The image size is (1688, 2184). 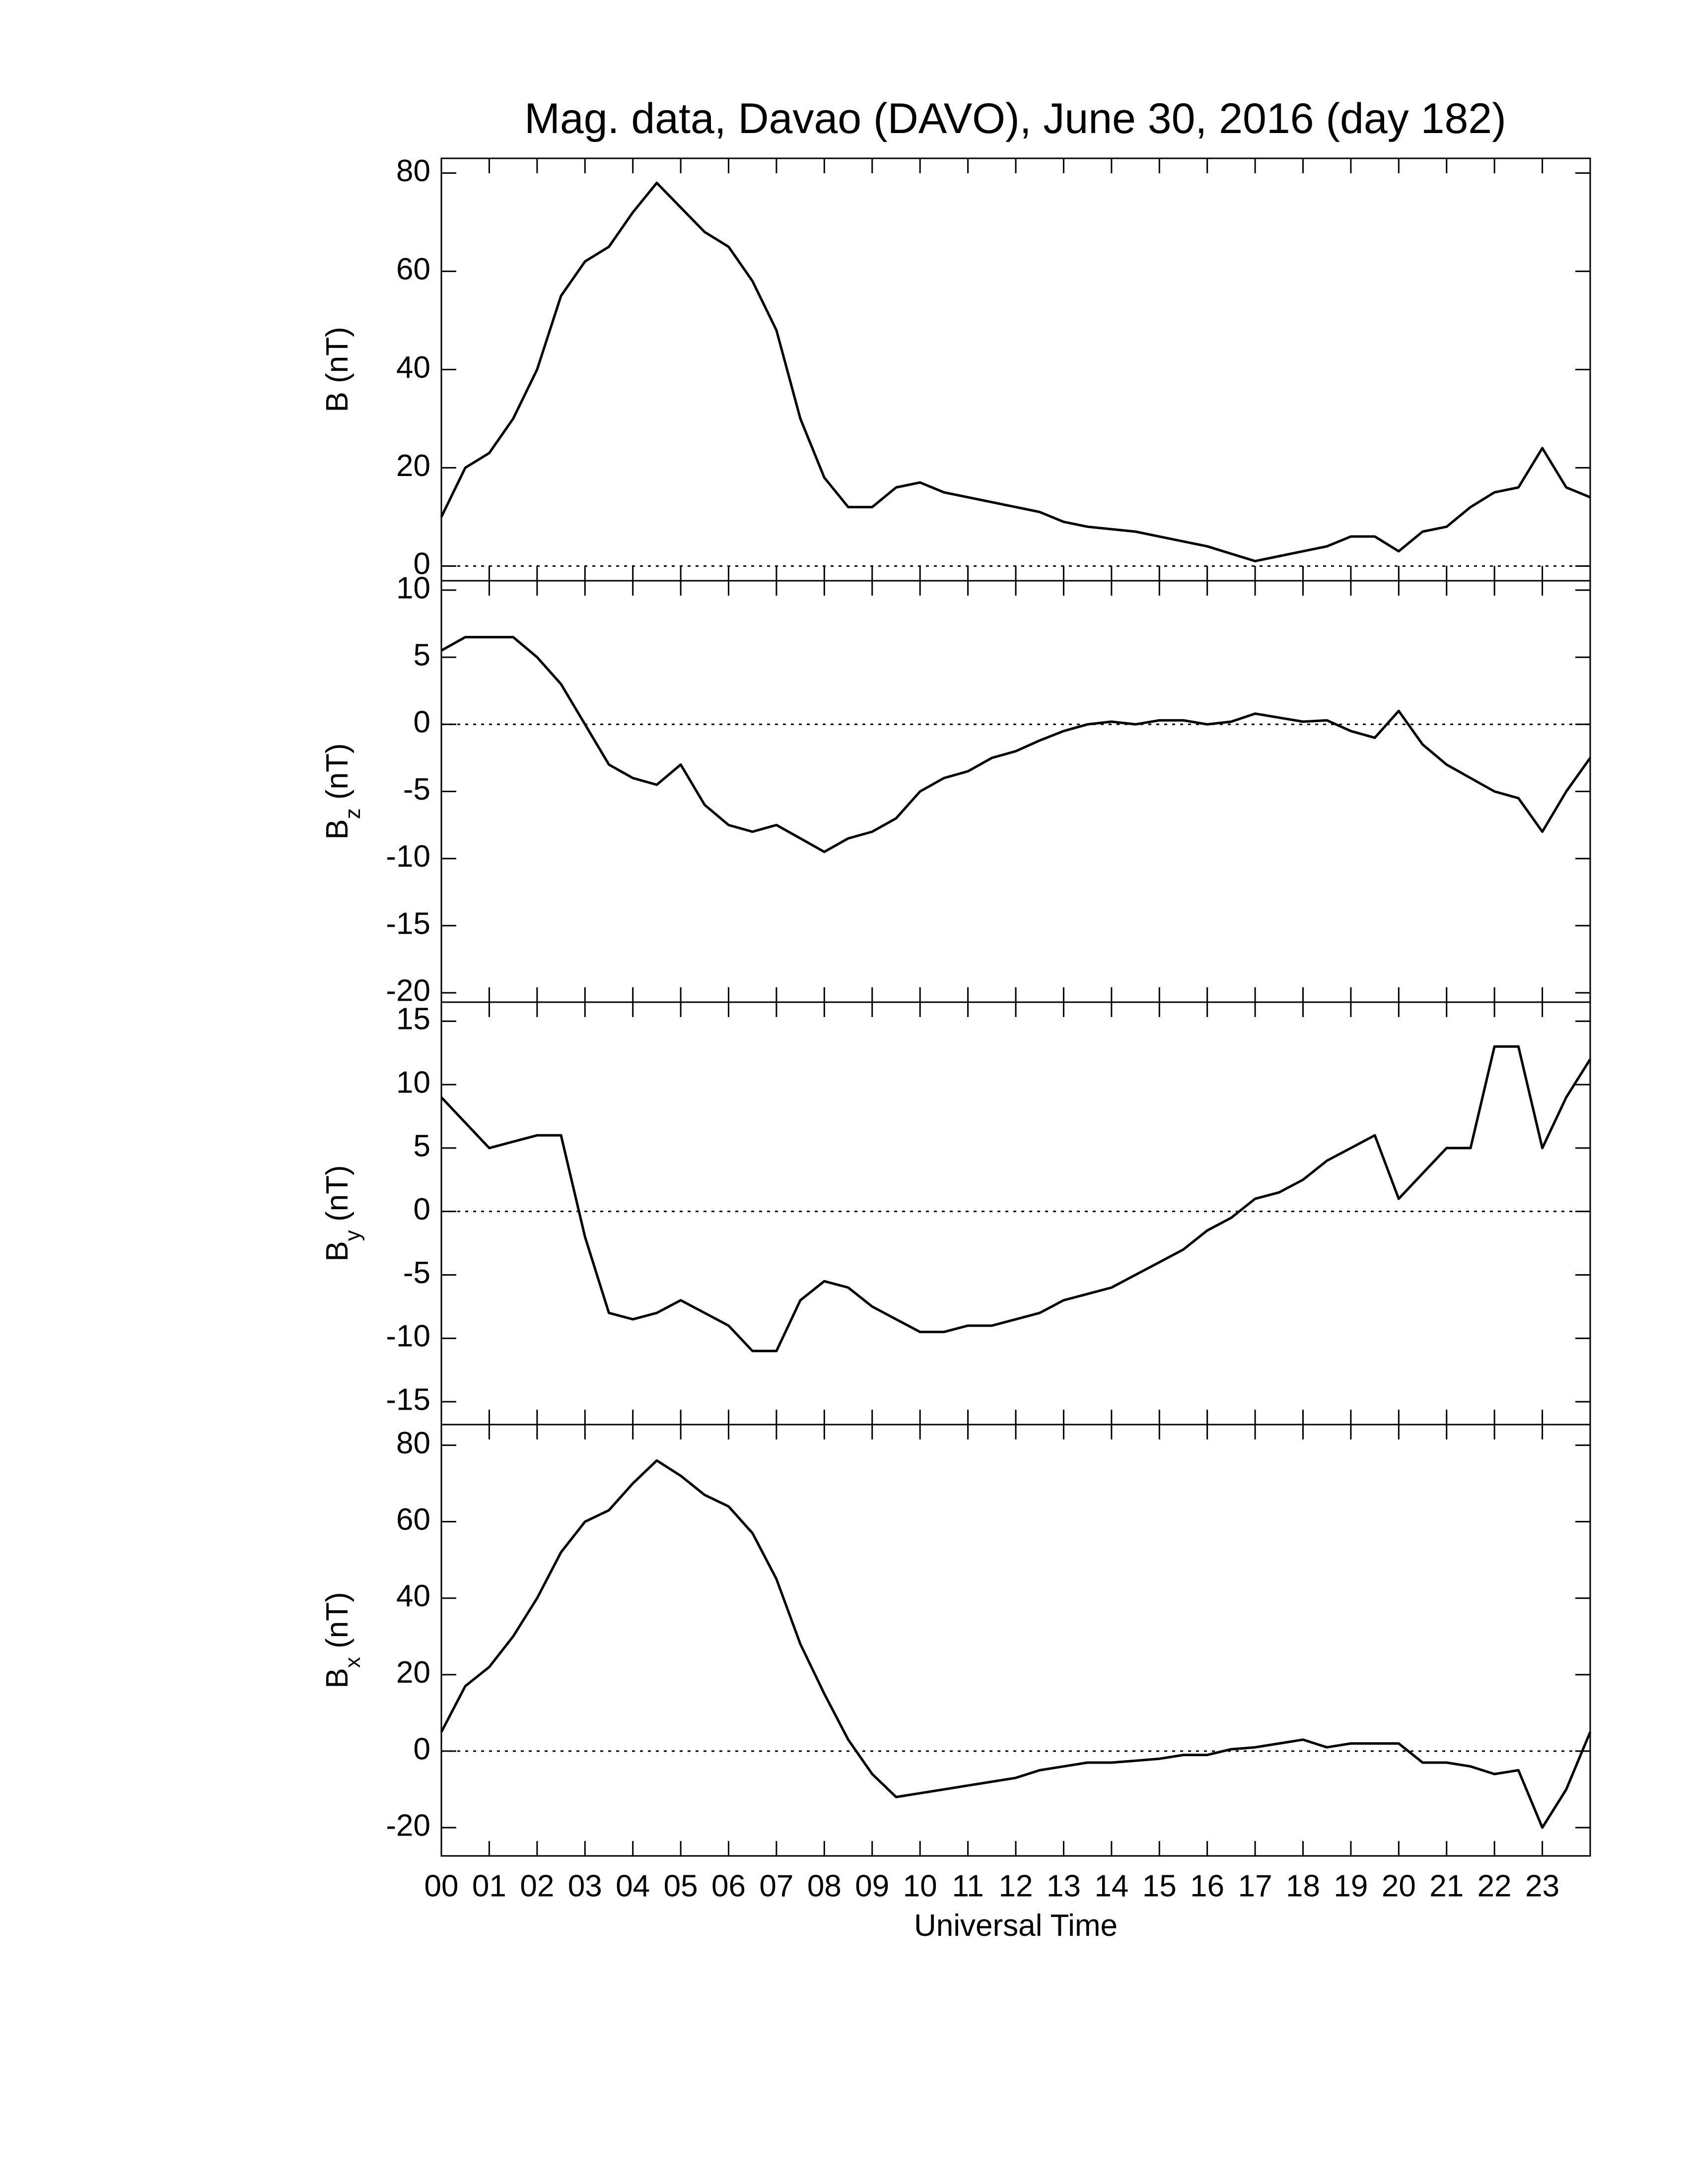 I want to click on x-tick-label: 05, so click(x=681, y=1886).